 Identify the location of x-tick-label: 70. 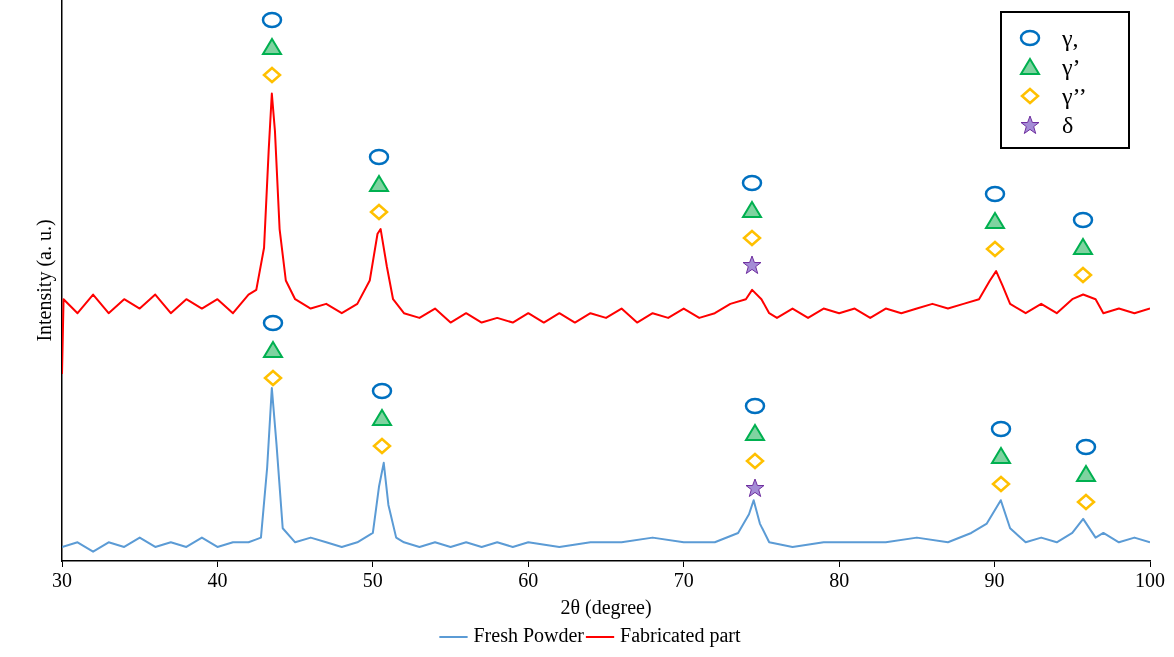
(683, 580).